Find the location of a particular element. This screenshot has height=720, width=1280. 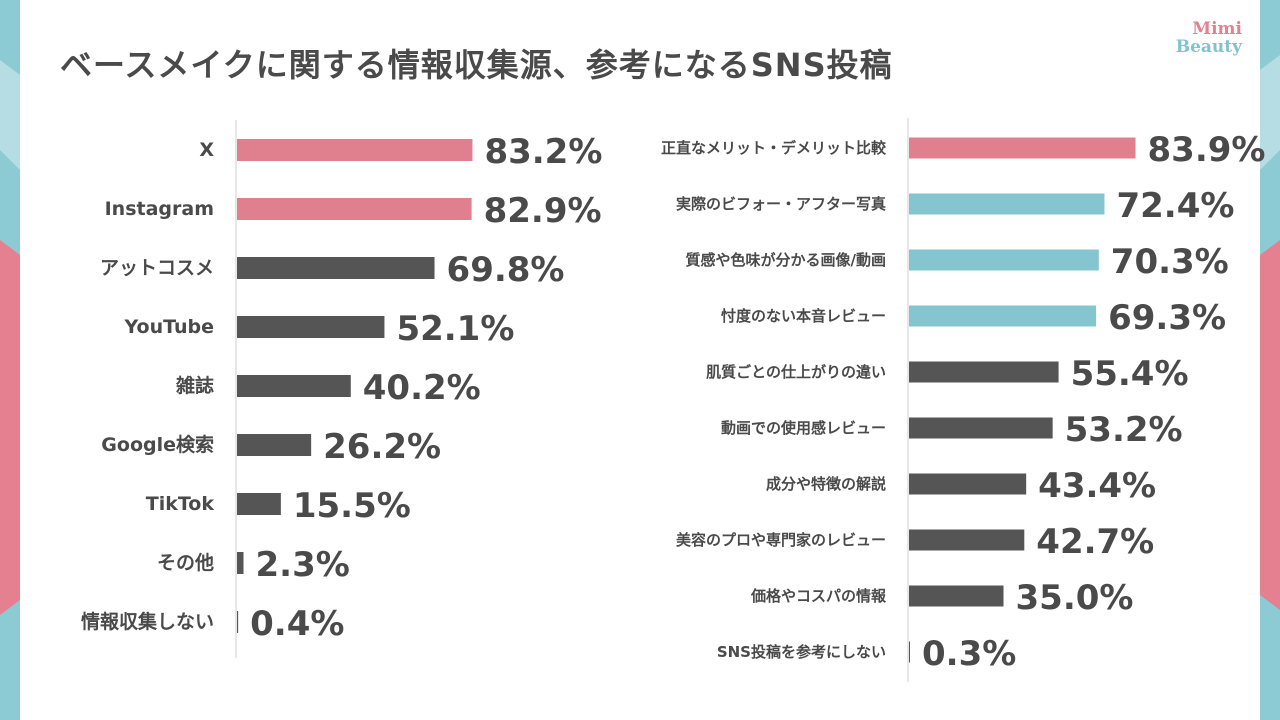

category-label: SNS投稿を参考にしない is located at coordinates (801, 652).